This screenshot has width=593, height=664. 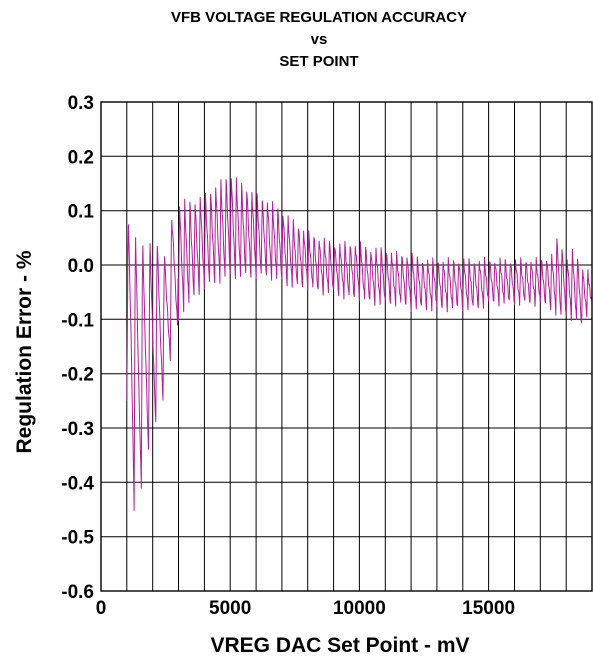 What do you see at coordinates (24, 351) in the screenshot?
I see `y-axis-label: Regulation Error - %` at bounding box center [24, 351].